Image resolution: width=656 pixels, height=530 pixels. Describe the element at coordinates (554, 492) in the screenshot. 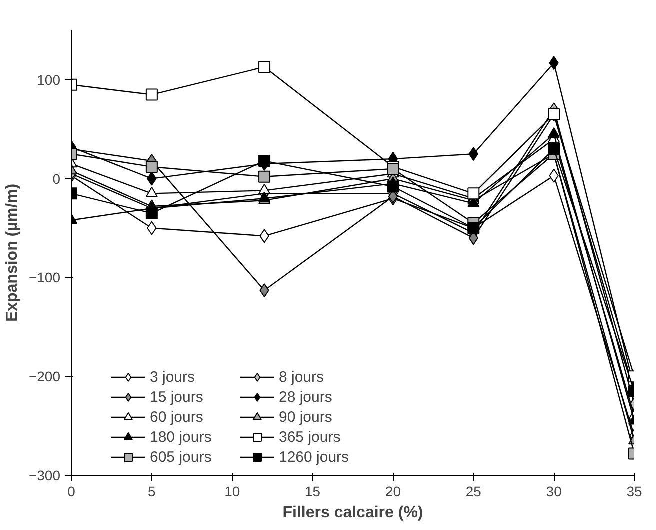

I see `x-tick-label: 30` at that location.